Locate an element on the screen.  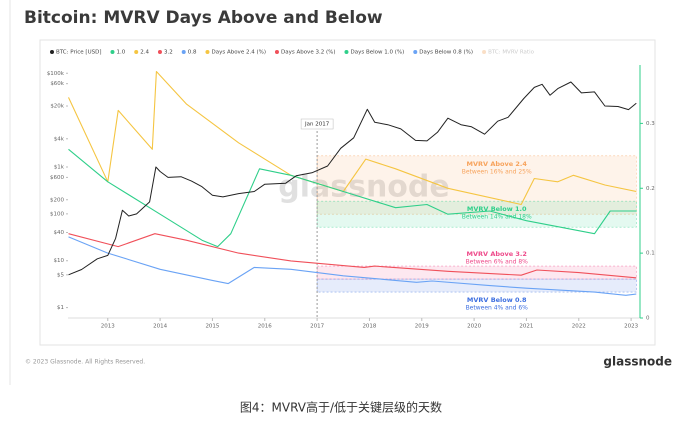
x-tick-label: 2019 is located at coordinates (422, 327).